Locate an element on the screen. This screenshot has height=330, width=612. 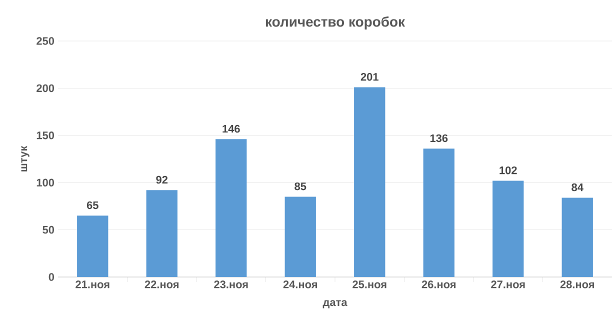
data-label: 84 is located at coordinates (578, 187).